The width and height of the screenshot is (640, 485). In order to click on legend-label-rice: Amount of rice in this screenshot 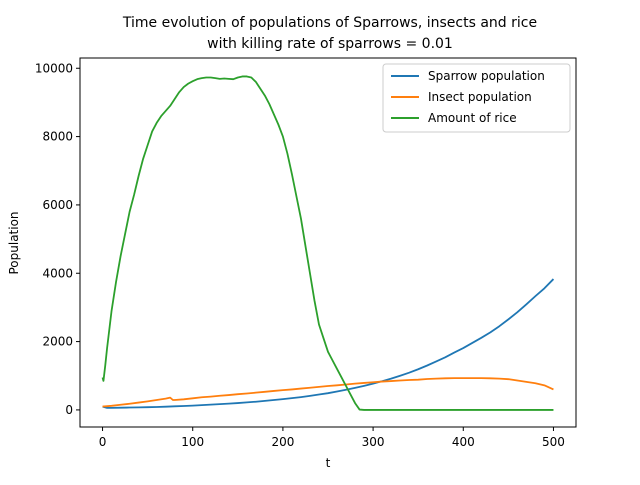, I will do `click(472, 118)`.